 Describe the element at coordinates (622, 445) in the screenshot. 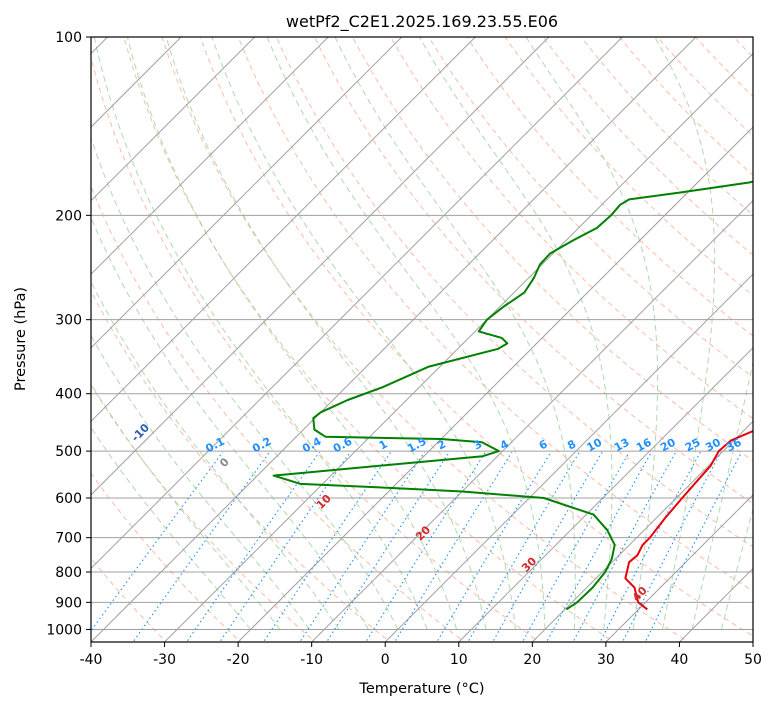

I see `mixing-ratio-label: 13` at that location.